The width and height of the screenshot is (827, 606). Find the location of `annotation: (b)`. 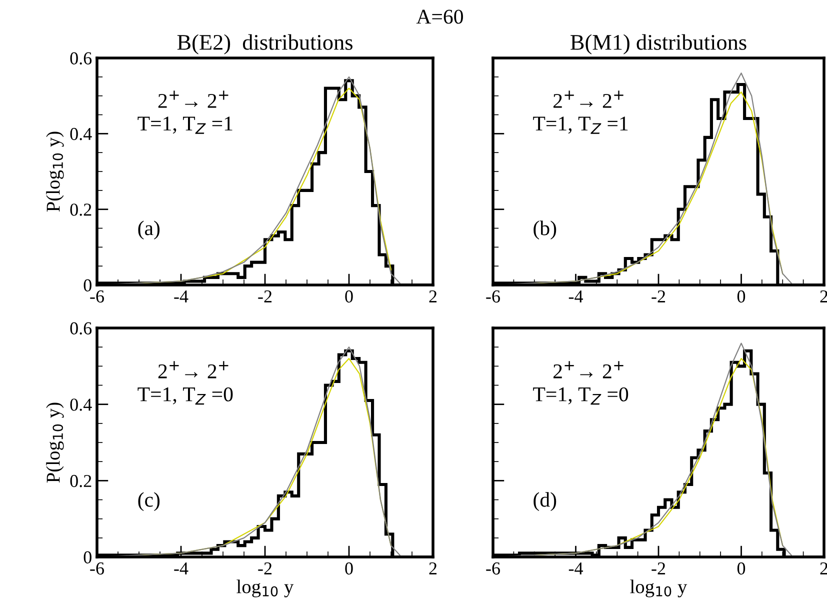

annotation: (b) is located at coordinates (545, 230).